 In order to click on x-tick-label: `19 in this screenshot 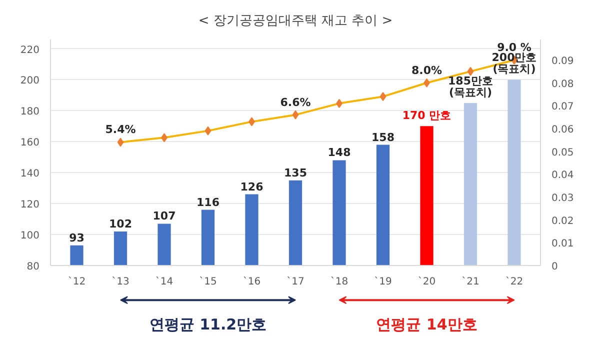, I will do `click(383, 282)`.